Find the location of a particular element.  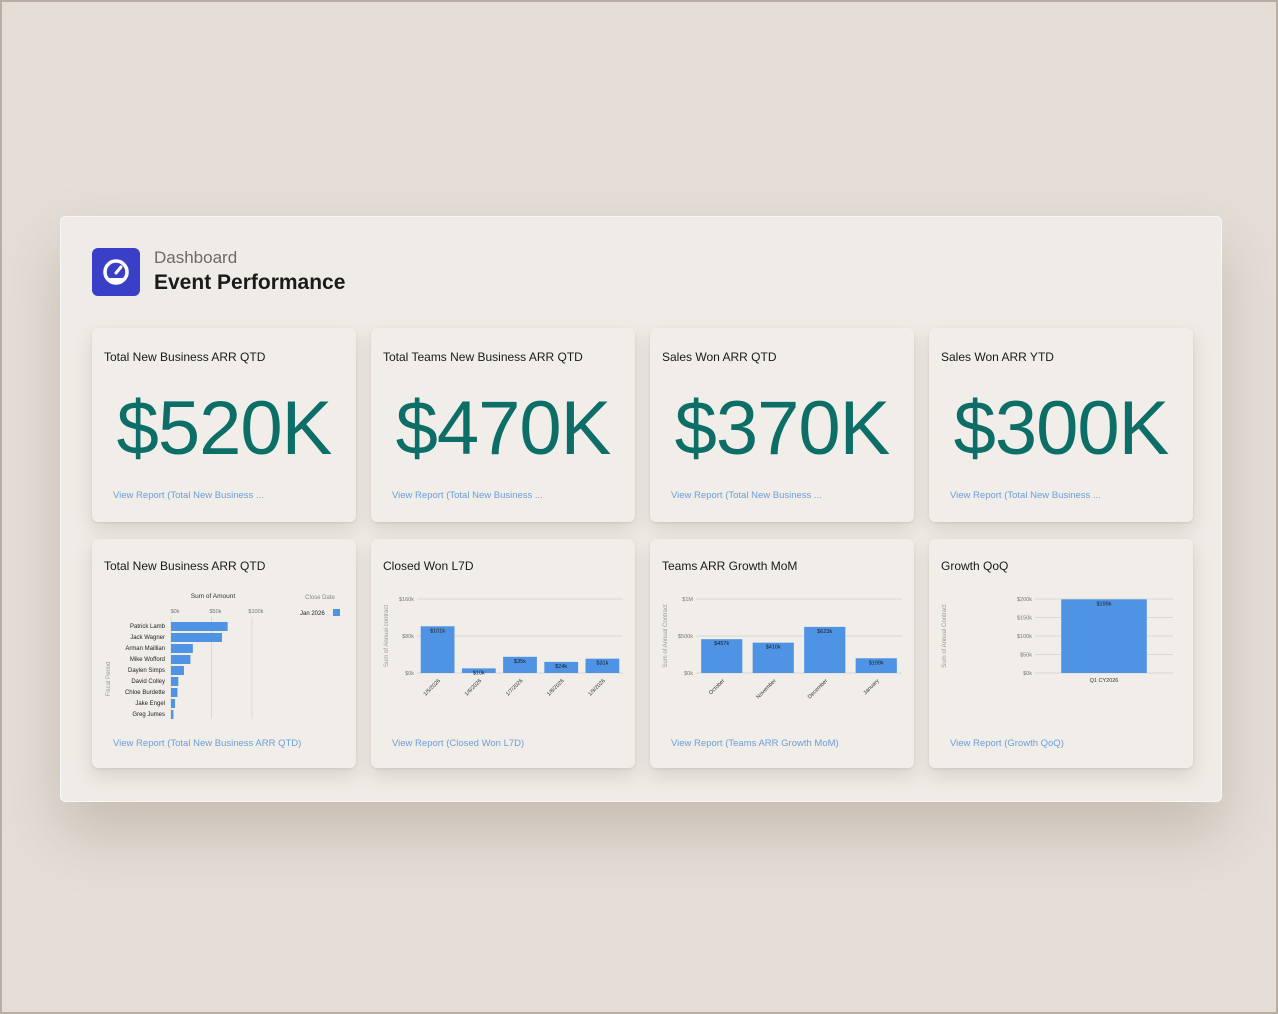

dashboard-header: Dashboard Event Performance is located at coordinates (218, 272).